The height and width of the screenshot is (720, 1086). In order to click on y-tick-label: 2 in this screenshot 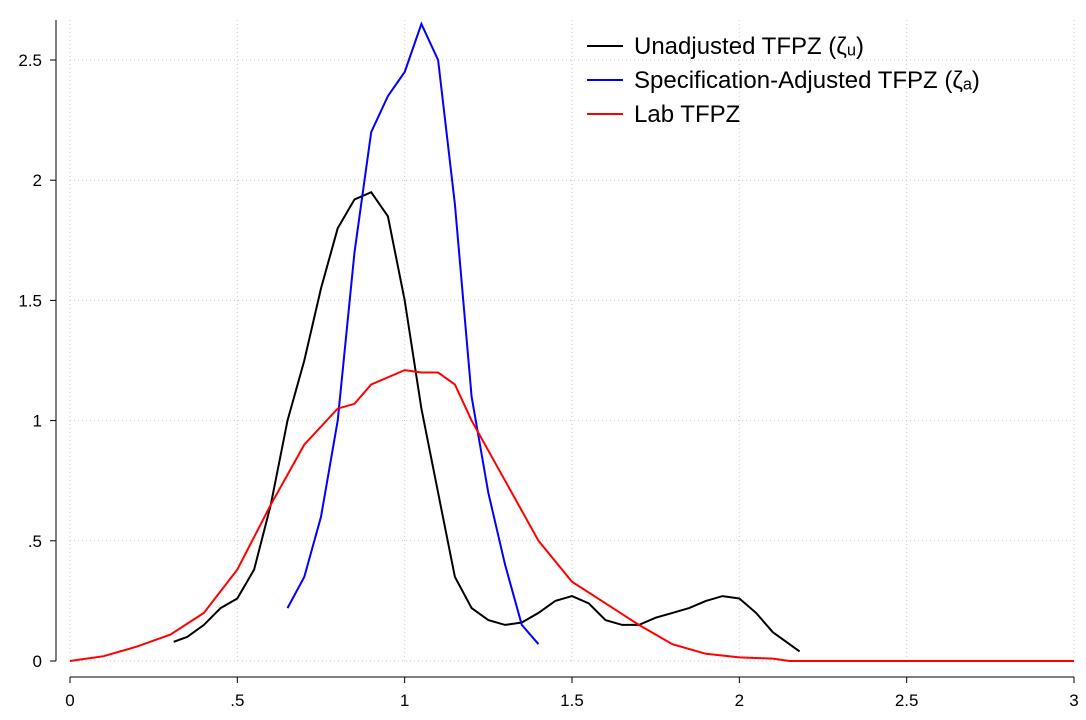, I will do `click(37, 180)`.